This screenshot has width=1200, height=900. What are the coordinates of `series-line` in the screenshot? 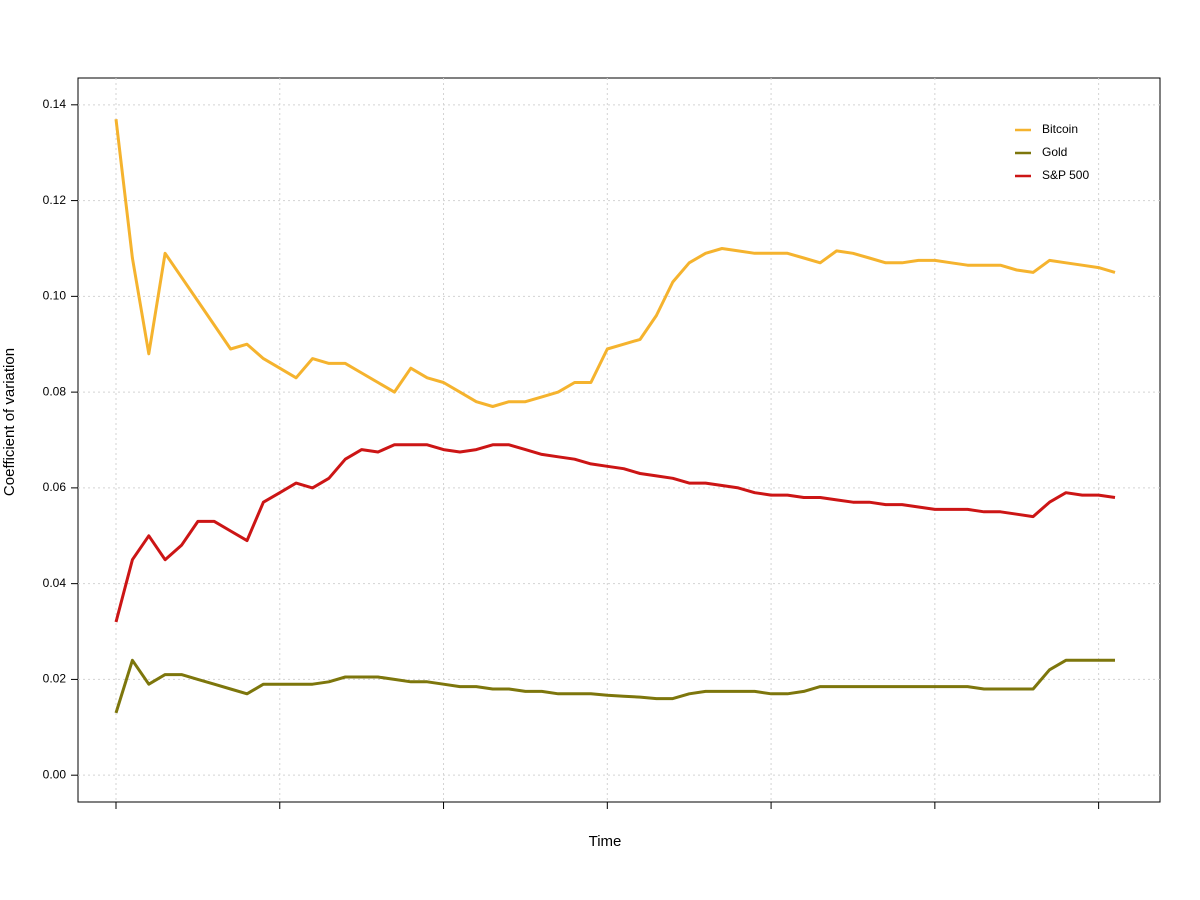 It's located at (614, 686).